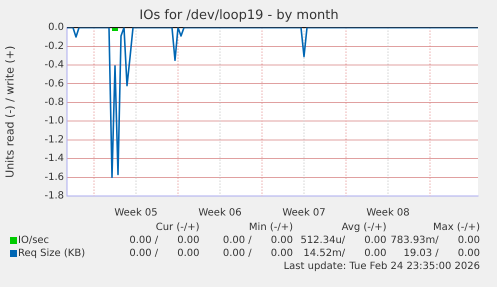 The width and height of the screenshot is (497, 287). Describe the element at coordinates (220, 213) in the screenshot. I see `x-tick-label: Week 06` at that location.